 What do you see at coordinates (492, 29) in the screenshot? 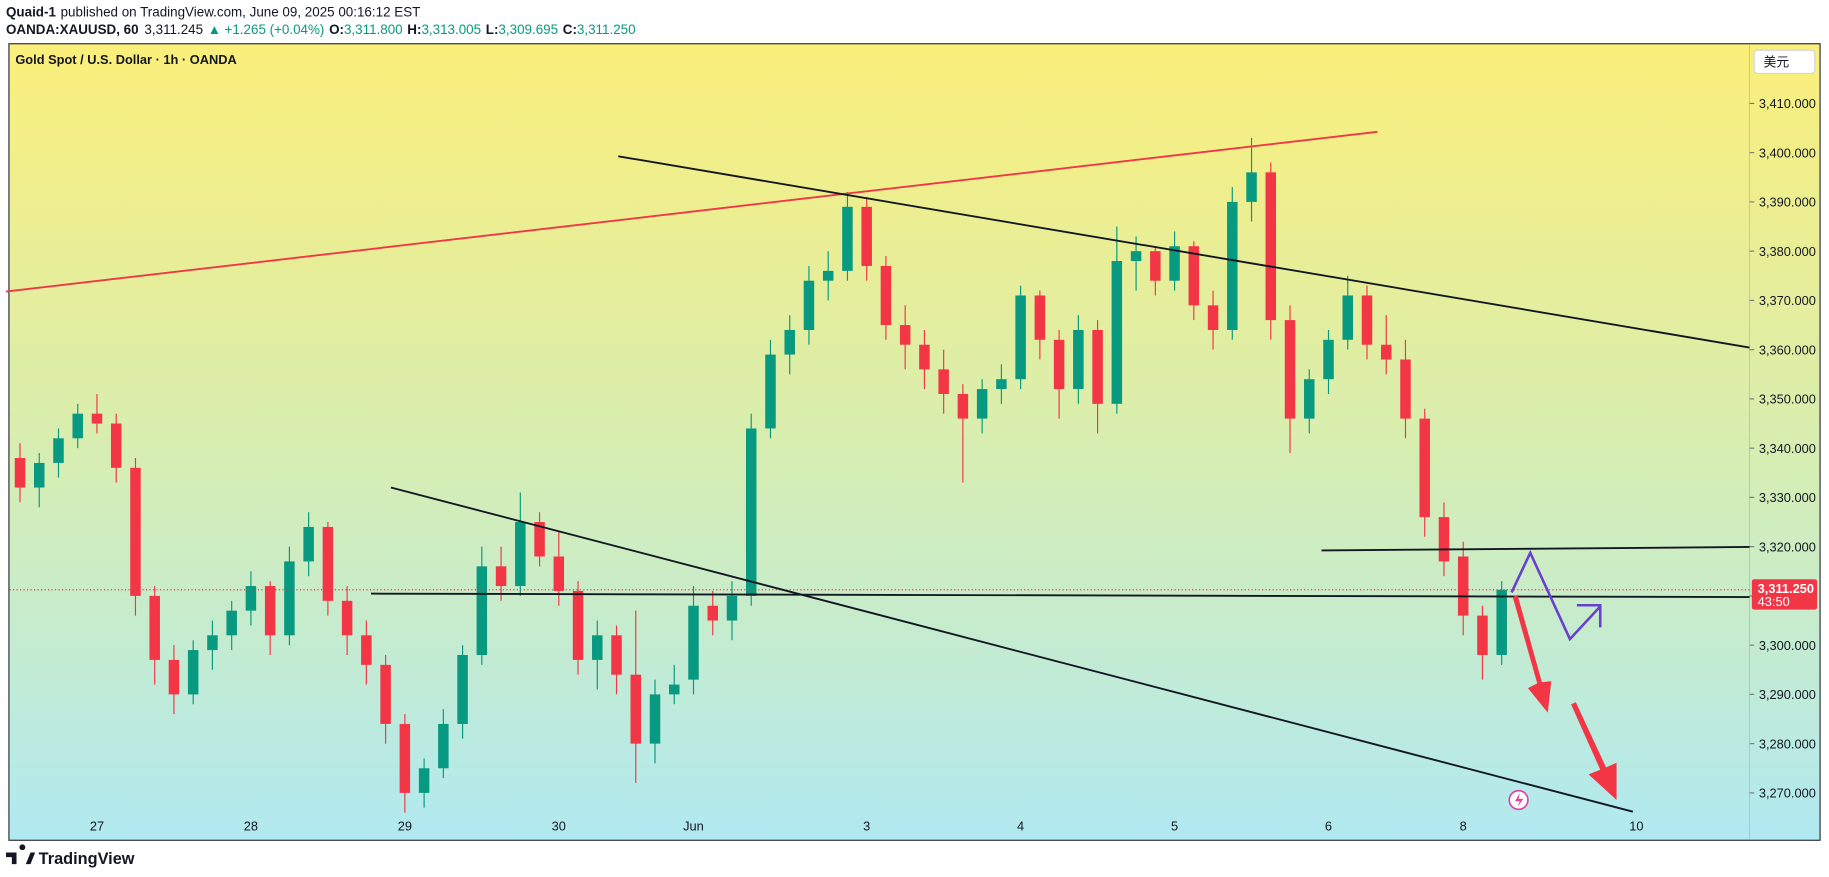
I see `ohlc-key: L:` at bounding box center [492, 29].